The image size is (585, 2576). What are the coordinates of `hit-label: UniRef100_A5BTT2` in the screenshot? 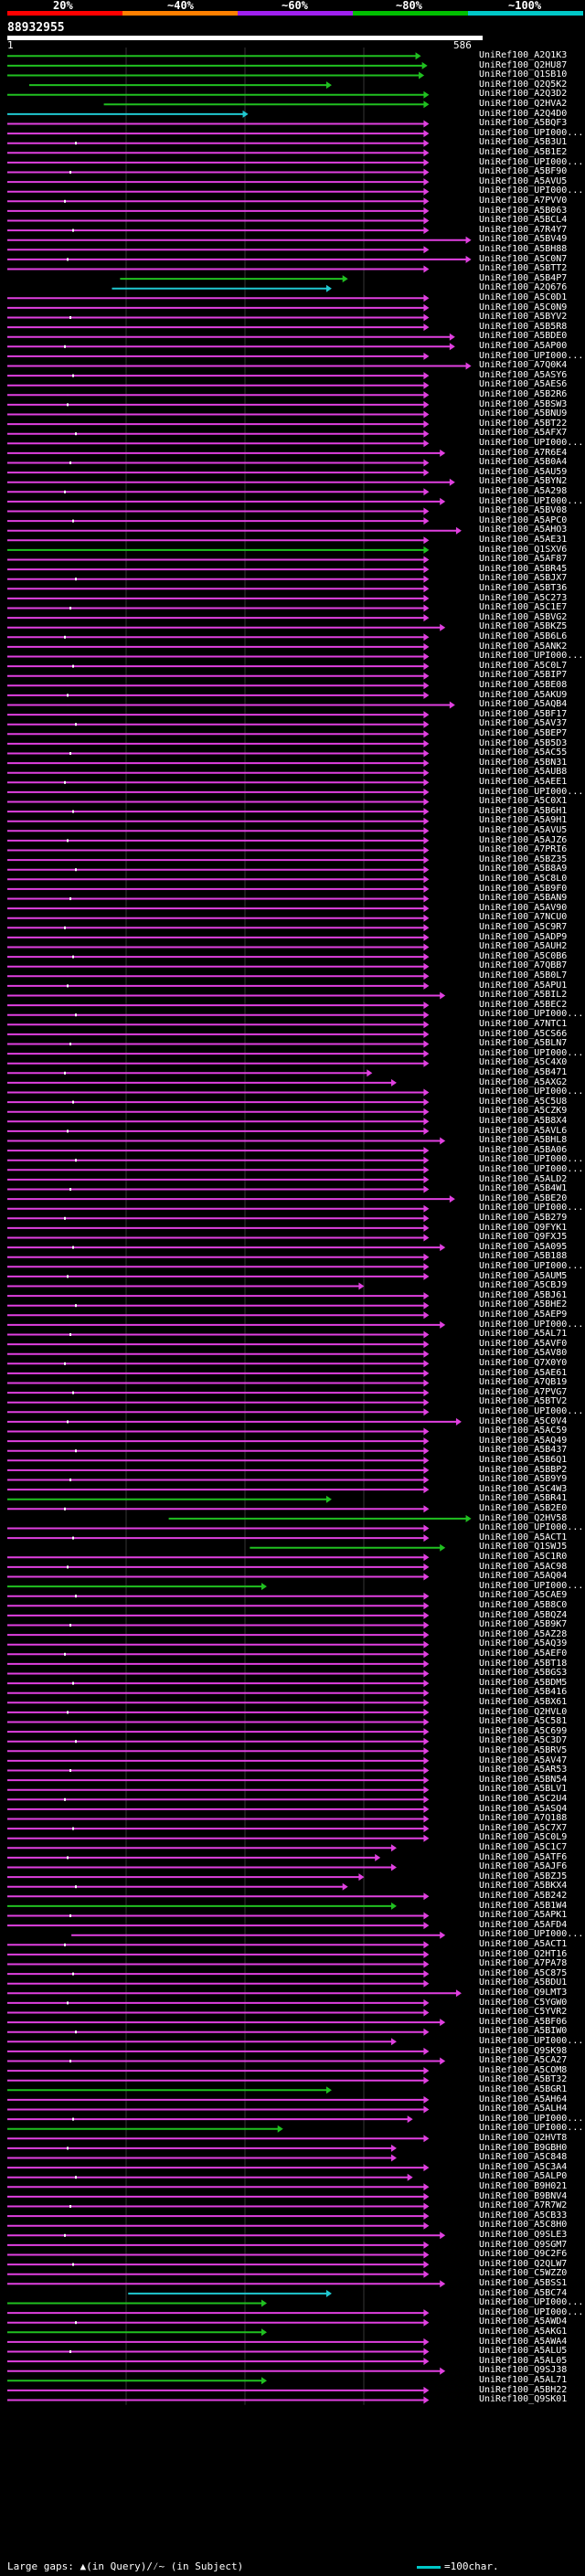 It's located at (523, 268).